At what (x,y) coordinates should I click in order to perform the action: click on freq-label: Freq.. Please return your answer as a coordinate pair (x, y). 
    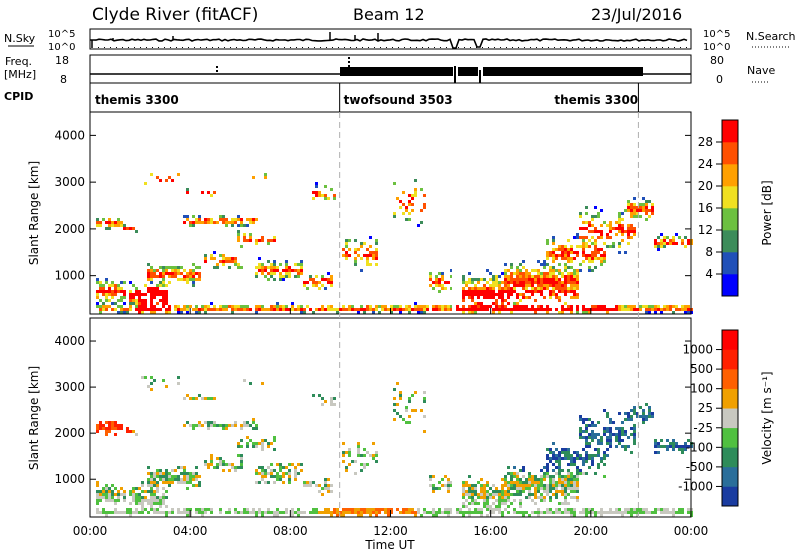
    Looking at the image, I should click on (18, 61).